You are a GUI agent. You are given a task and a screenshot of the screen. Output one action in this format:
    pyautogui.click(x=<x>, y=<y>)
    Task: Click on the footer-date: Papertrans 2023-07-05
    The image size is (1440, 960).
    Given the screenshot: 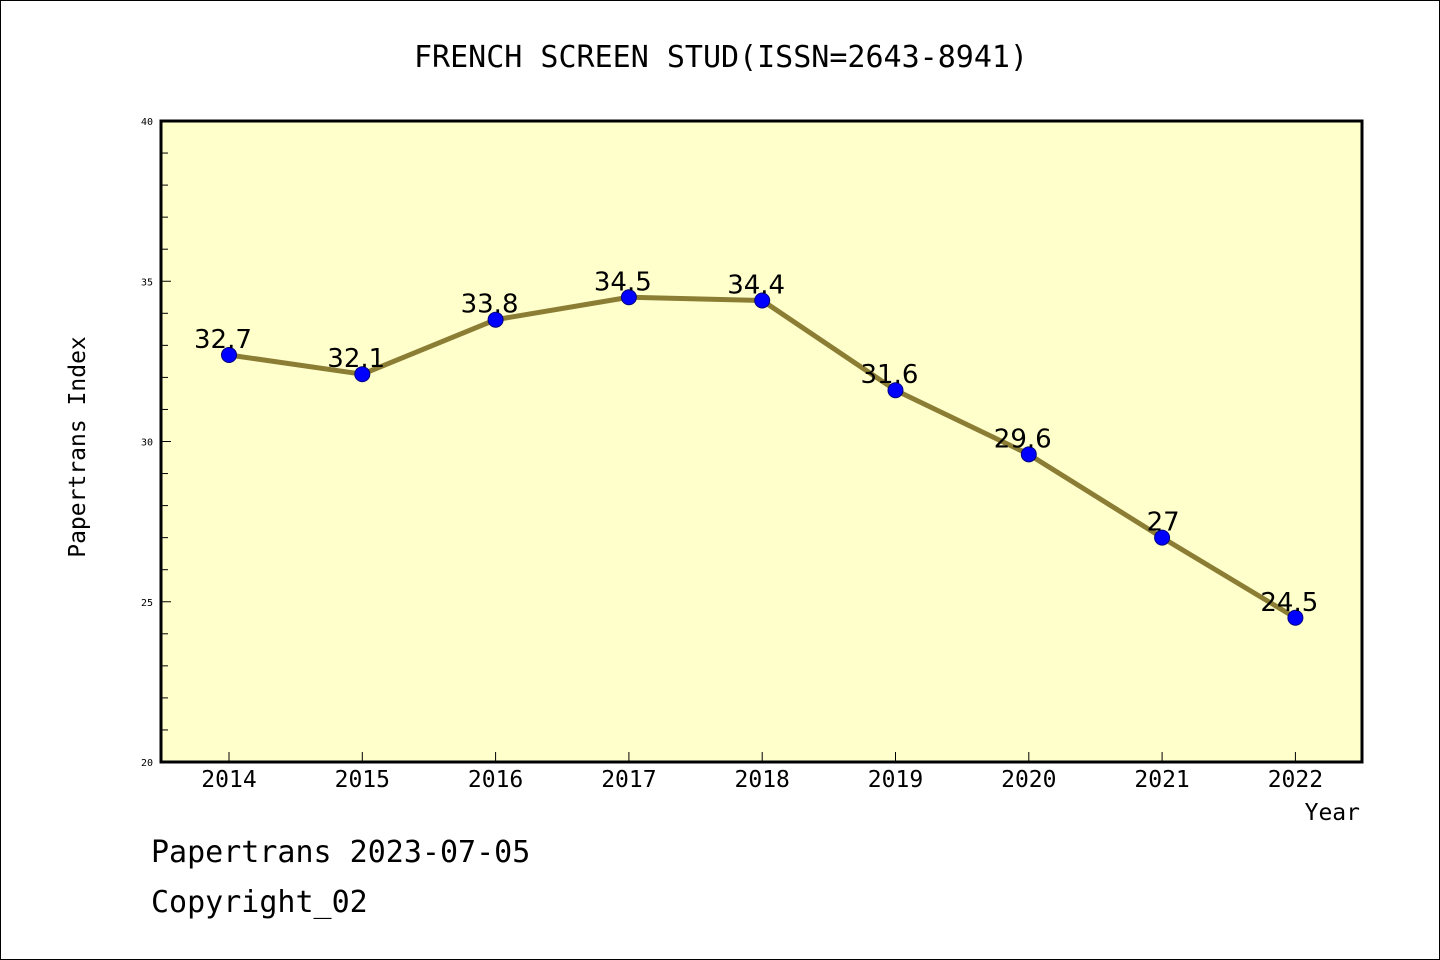 What is the action you would take?
    pyautogui.click(x=341, y=852)
    